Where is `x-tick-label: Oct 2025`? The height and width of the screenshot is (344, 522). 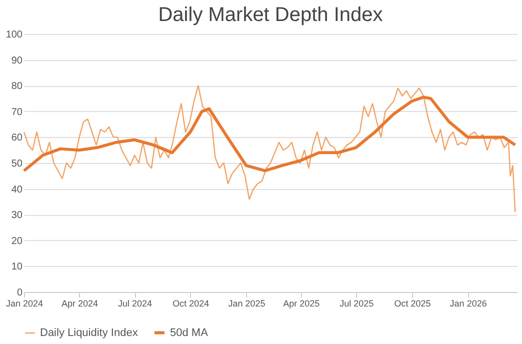
x-tick-label: Oct 2025 is located at coordinates (412, 303).